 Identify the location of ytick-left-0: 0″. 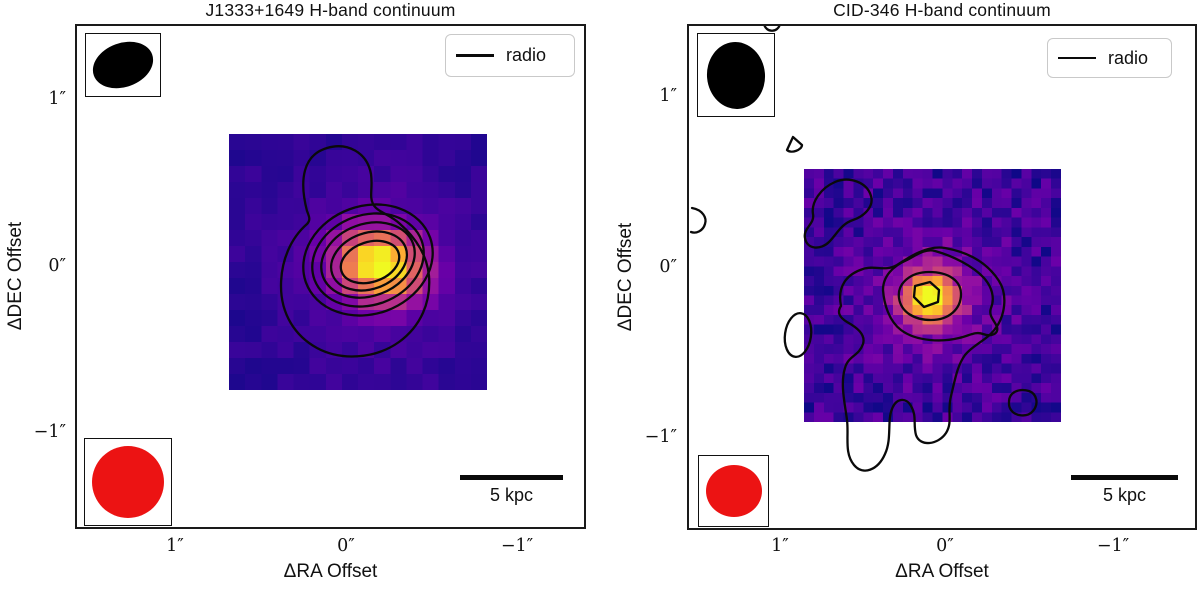
(57, 266).